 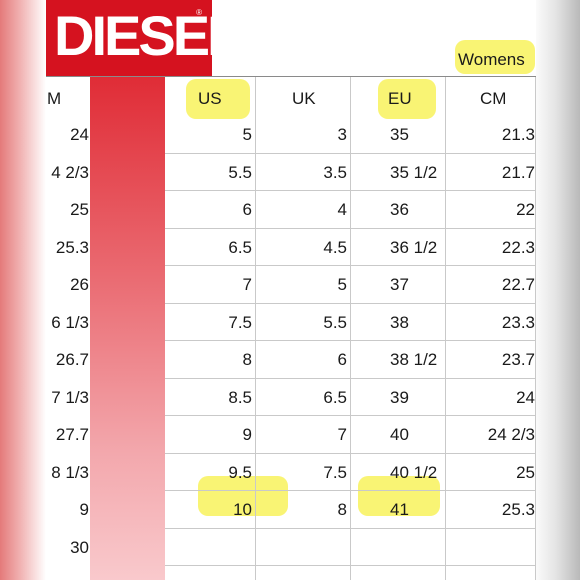 I want to click on cell-us: 9.5, so click(x=240, y=472).